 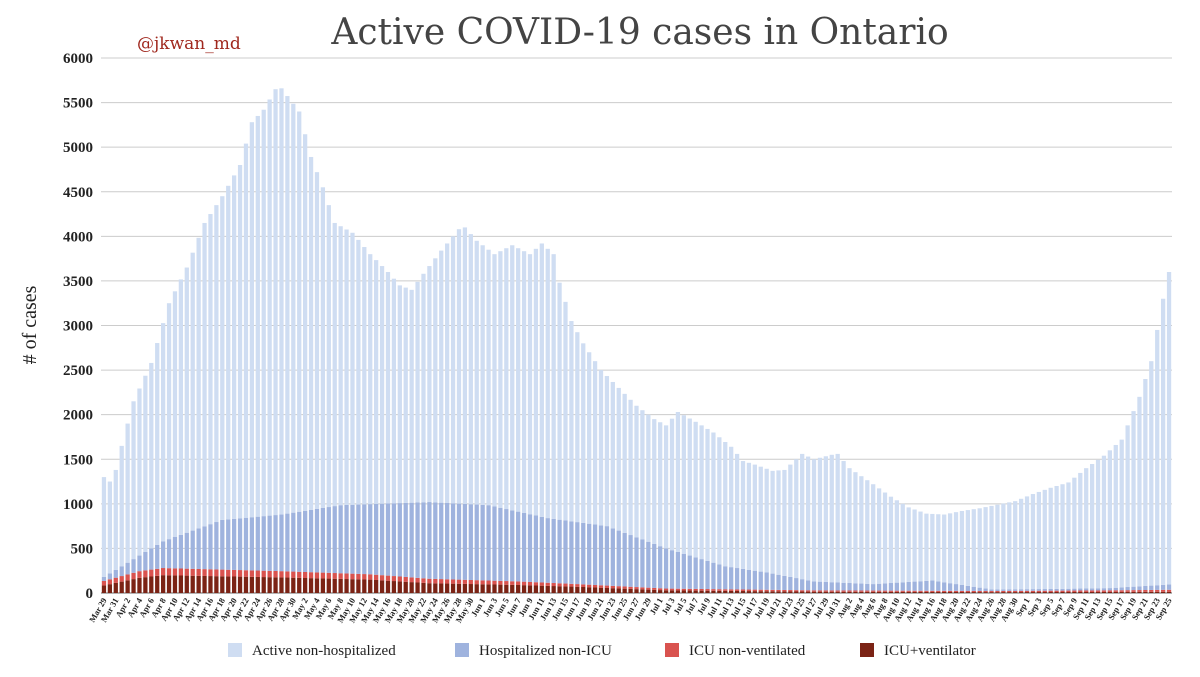 I want to click on y-tick-label: 1000, so click(x=78, y=505).